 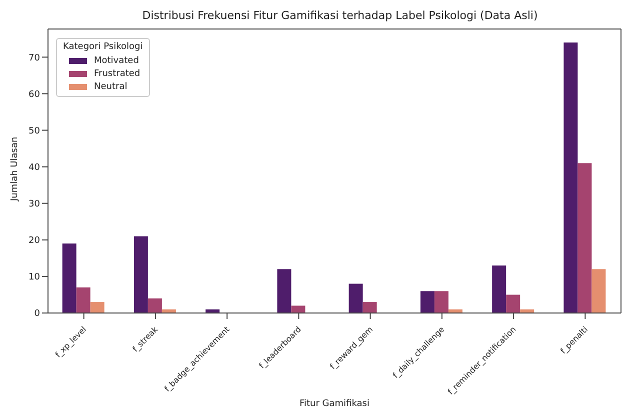 What do you see at coordinates (117, 73) in the screenshot?
I see `legend-label: Frustrated` at bounding box center [117, 73].